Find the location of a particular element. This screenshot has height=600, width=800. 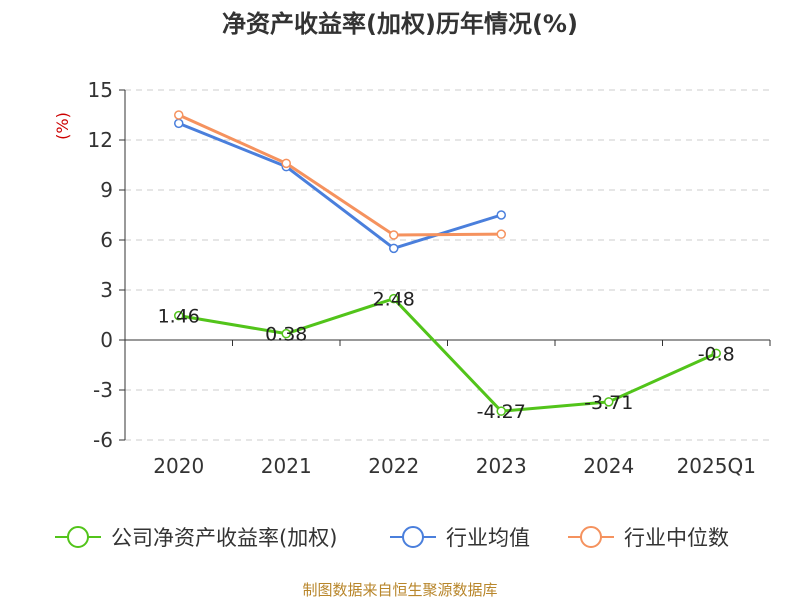

y-tick-label: 12 is located at coordinates (100, 140).